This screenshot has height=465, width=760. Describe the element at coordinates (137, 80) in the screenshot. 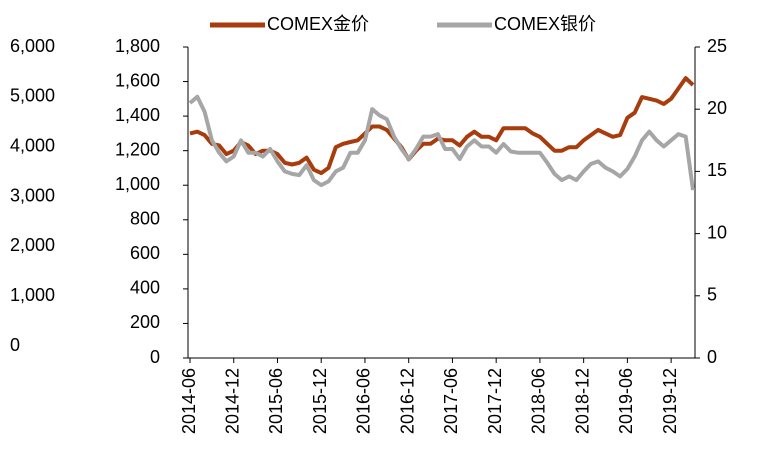

I see `y-tick-label: 1,600` at that location.